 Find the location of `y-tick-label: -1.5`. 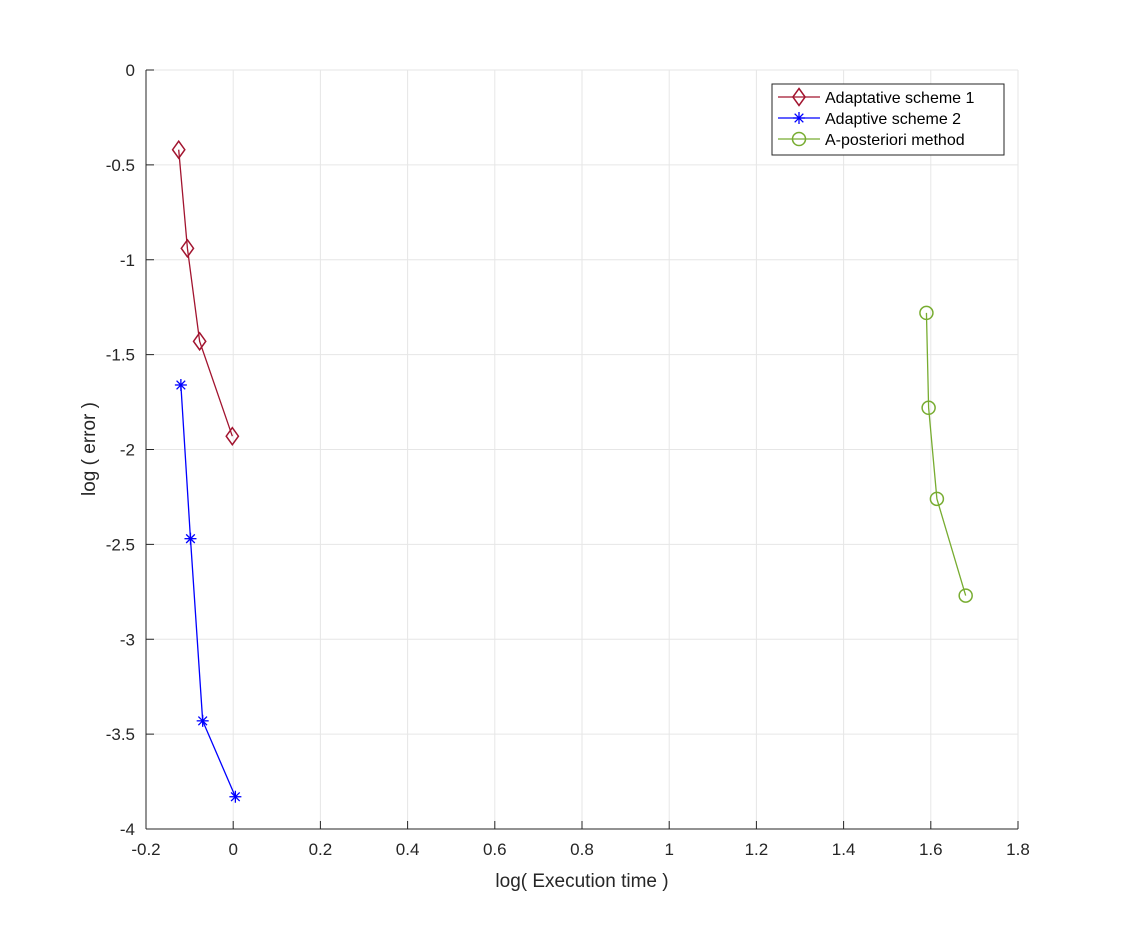

y-tick-label: -1.5 is located at coordinates (120, 355).